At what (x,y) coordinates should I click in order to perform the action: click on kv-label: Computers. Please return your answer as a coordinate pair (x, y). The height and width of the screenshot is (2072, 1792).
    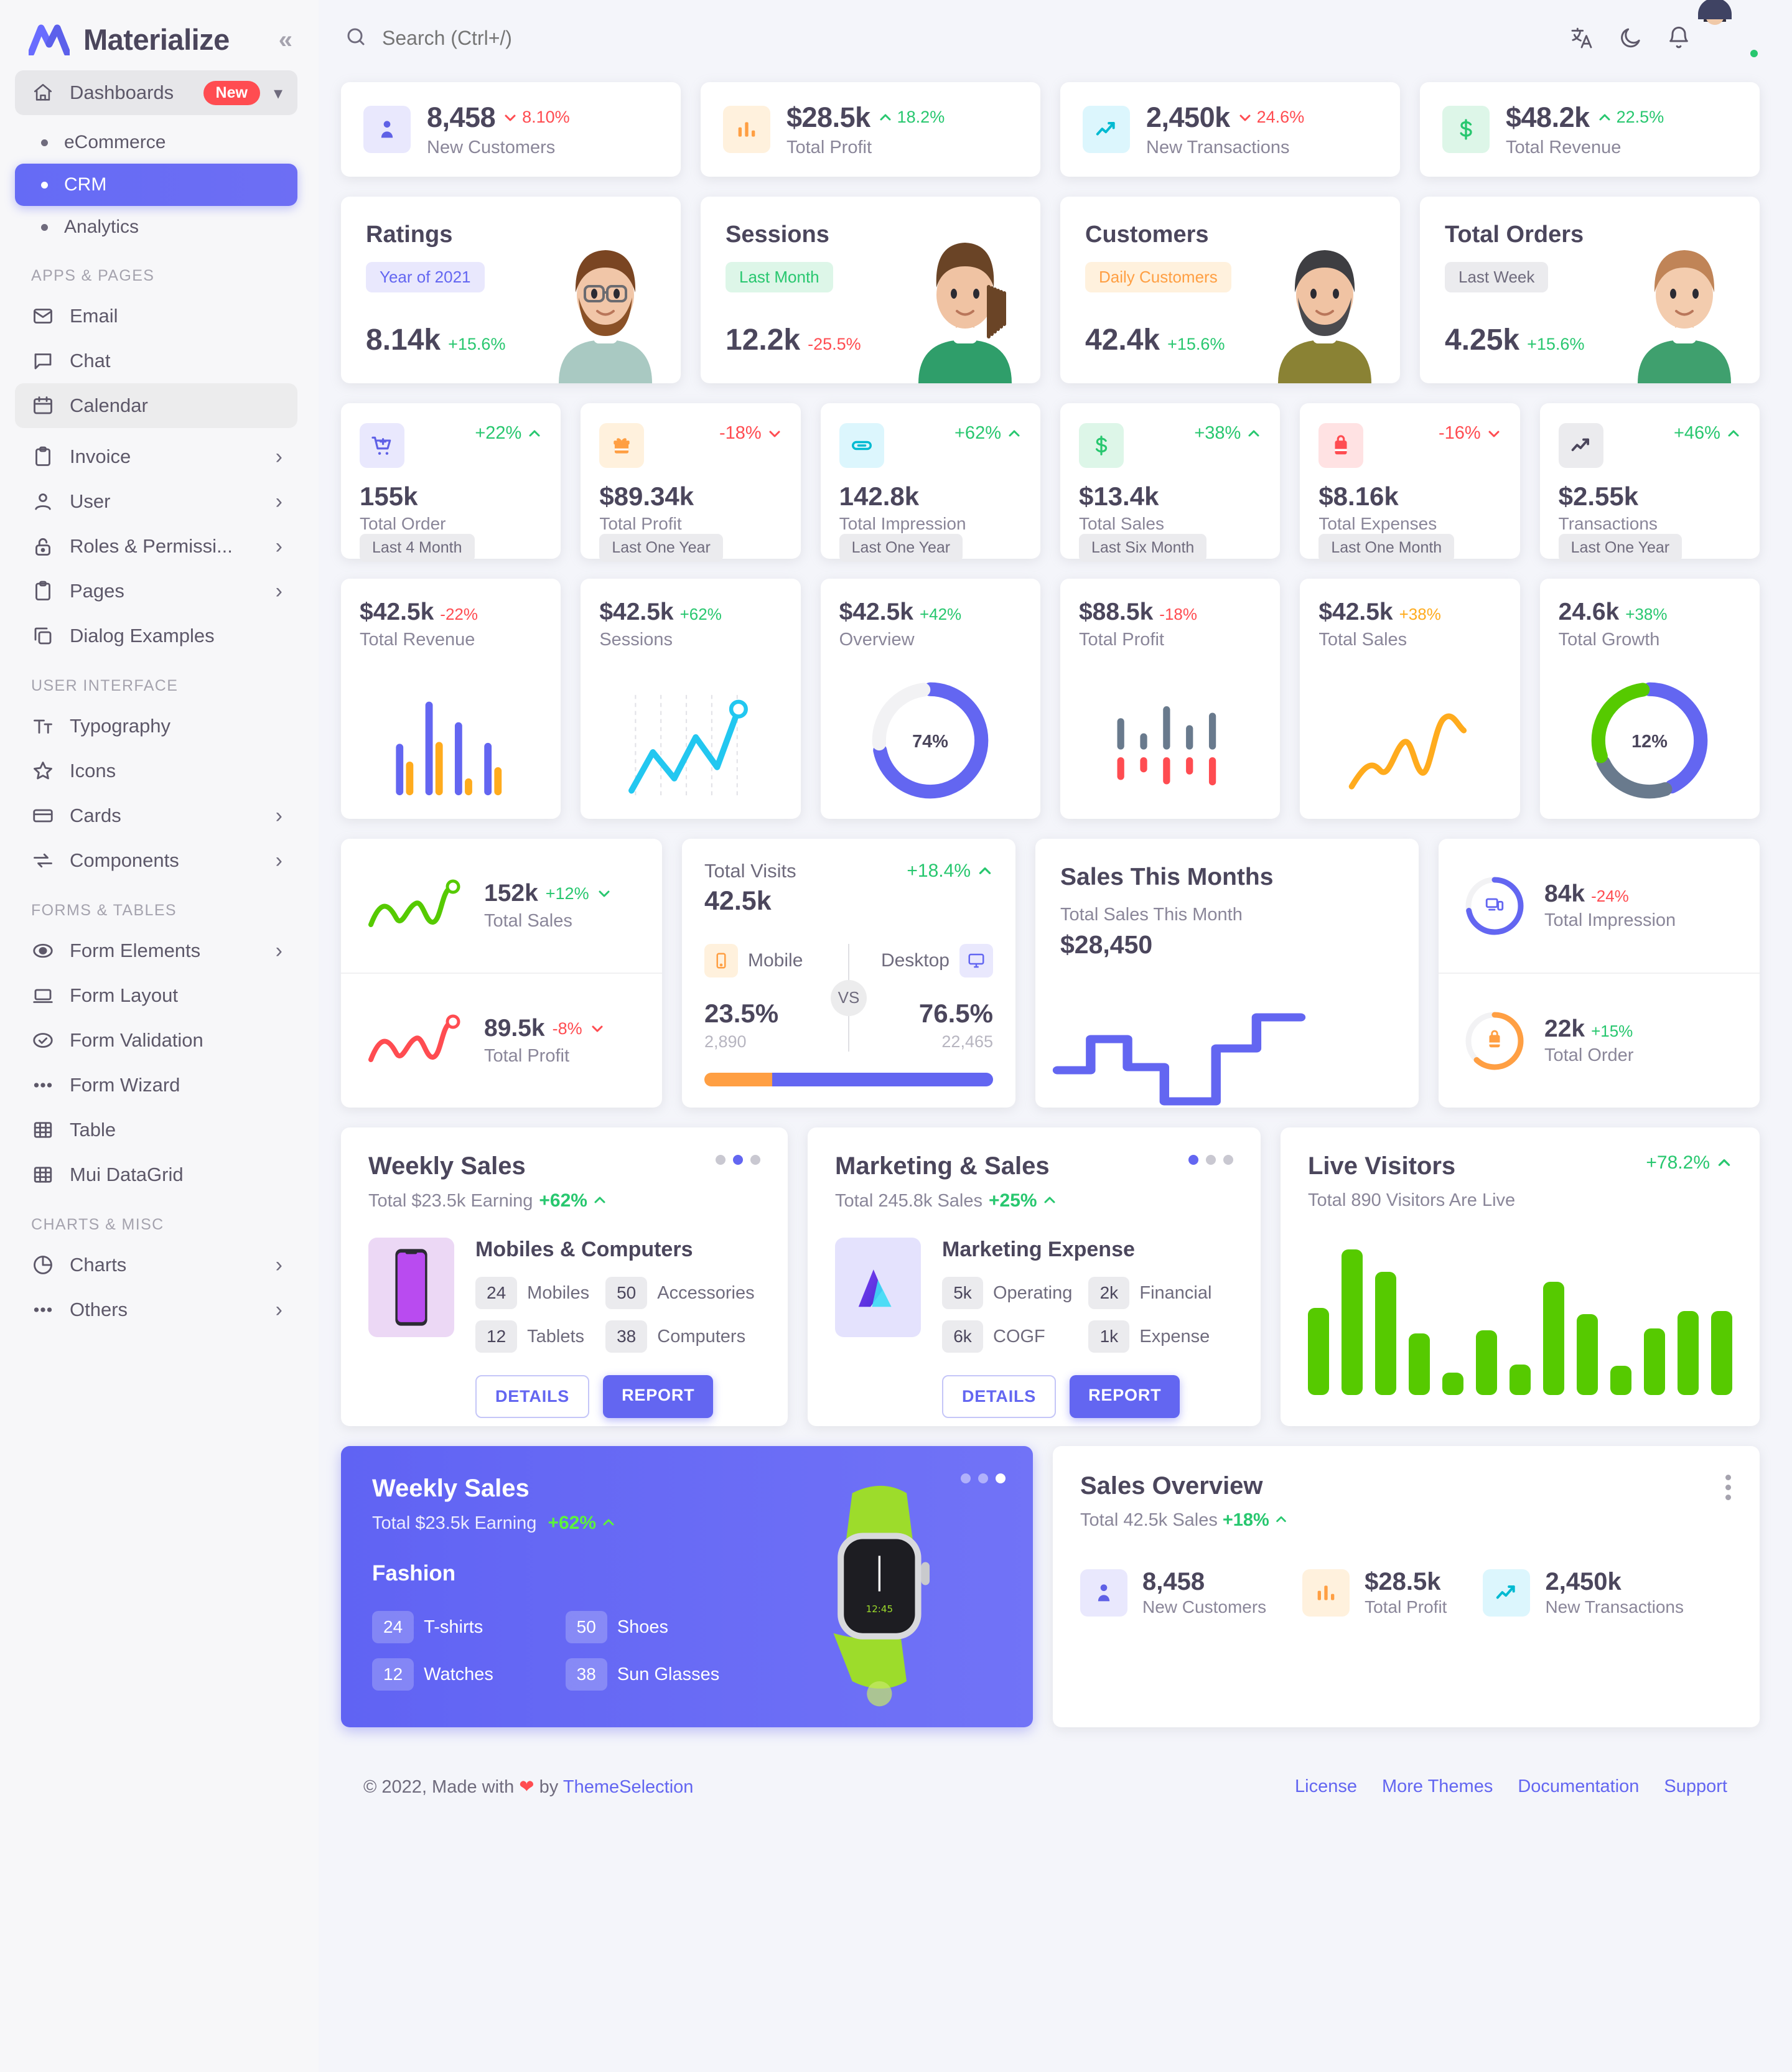
    Looking at the image, I should click on (701, 1336).